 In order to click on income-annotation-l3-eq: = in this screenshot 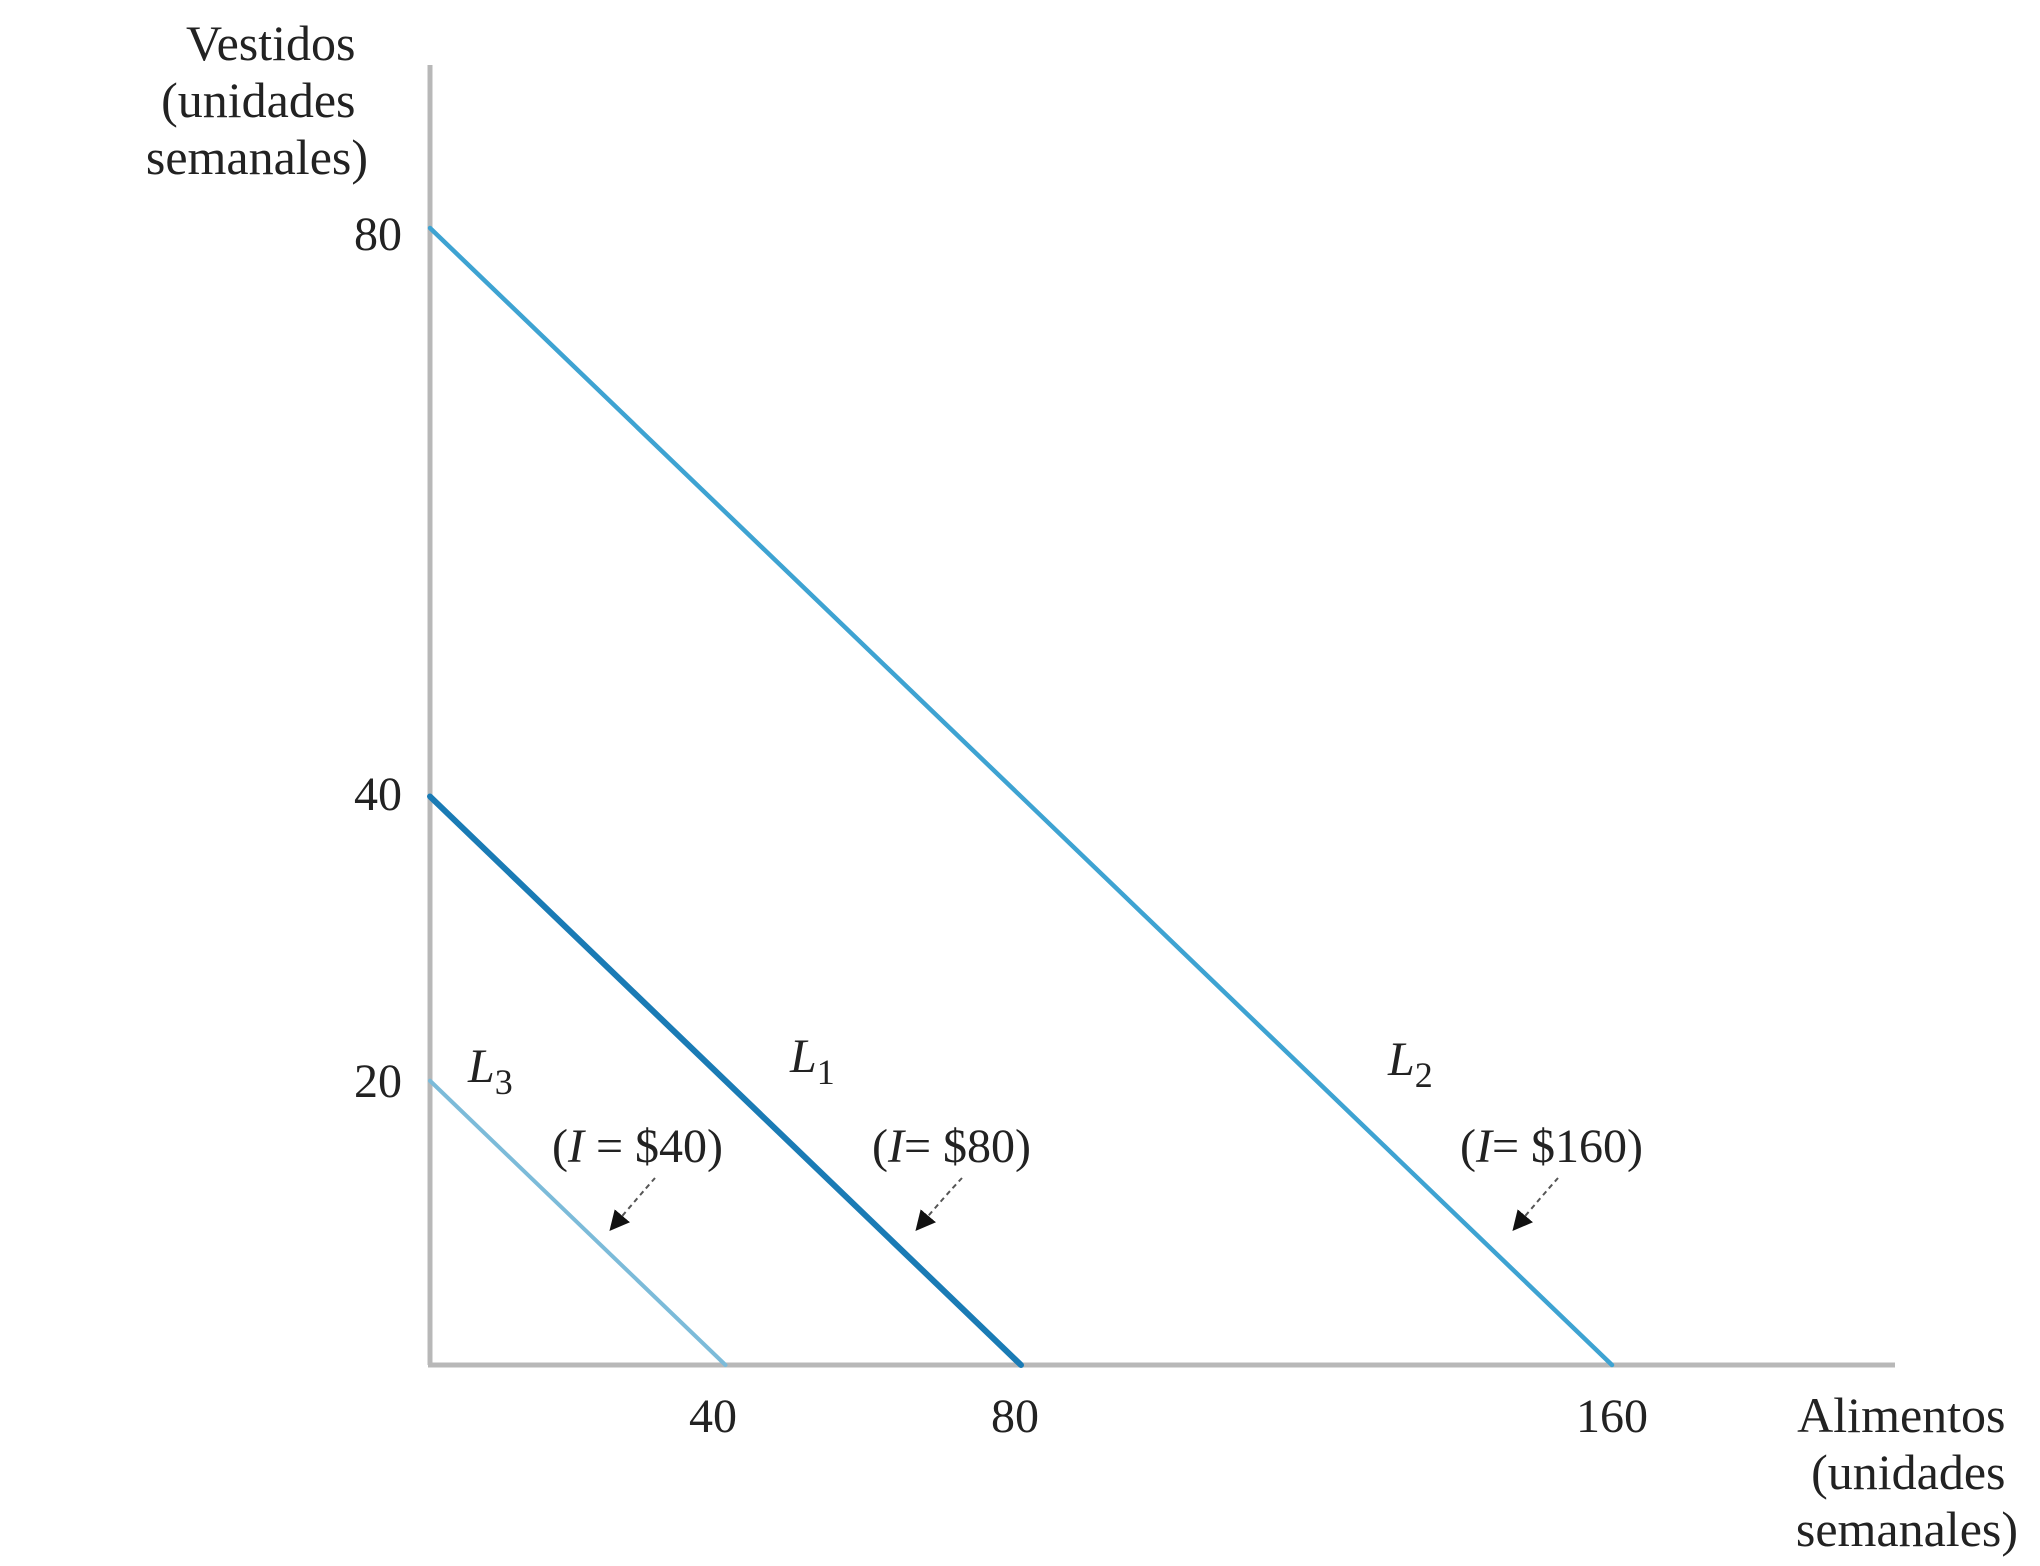, I will do `click(609, 1146)`.